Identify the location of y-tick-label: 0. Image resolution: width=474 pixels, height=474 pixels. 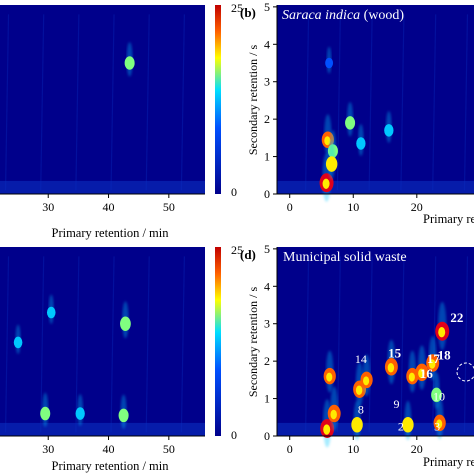
(267, 436).